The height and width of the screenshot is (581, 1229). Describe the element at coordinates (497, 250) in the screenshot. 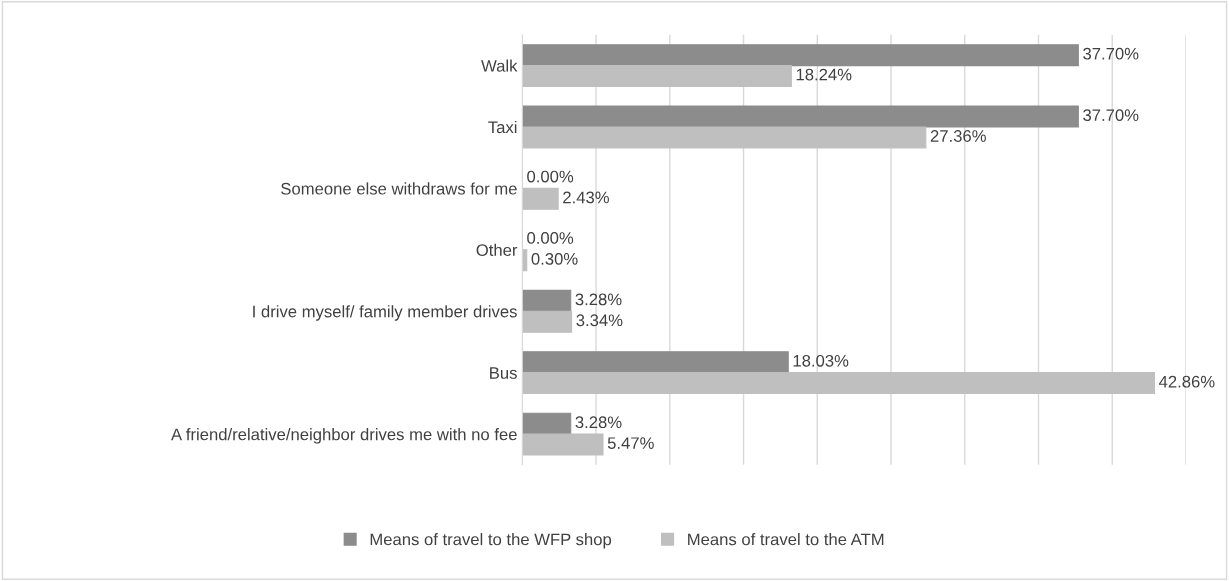

I see `y-tick-label: Other` at that location.